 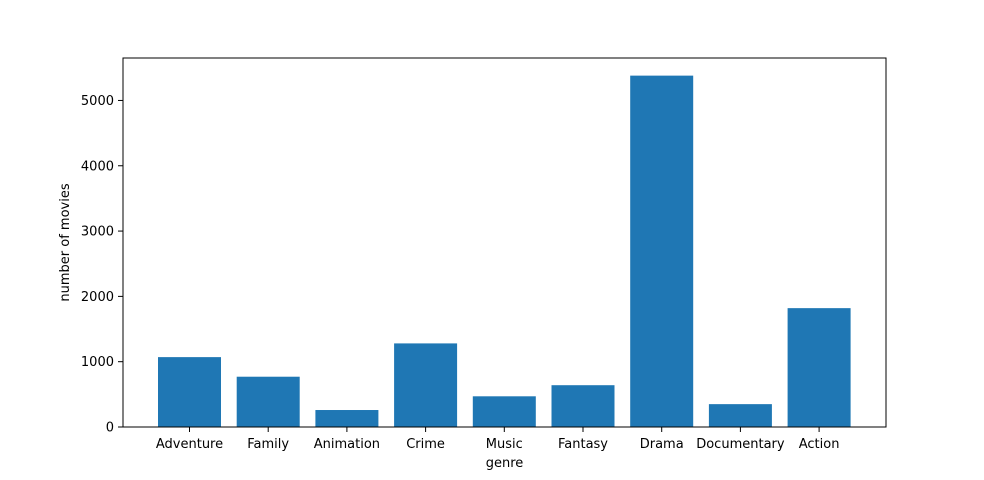 What do you see at coordinates (347, 444) in the screenshot?
I see `x-tick-label: Animation` at bounding box center [347, 444].